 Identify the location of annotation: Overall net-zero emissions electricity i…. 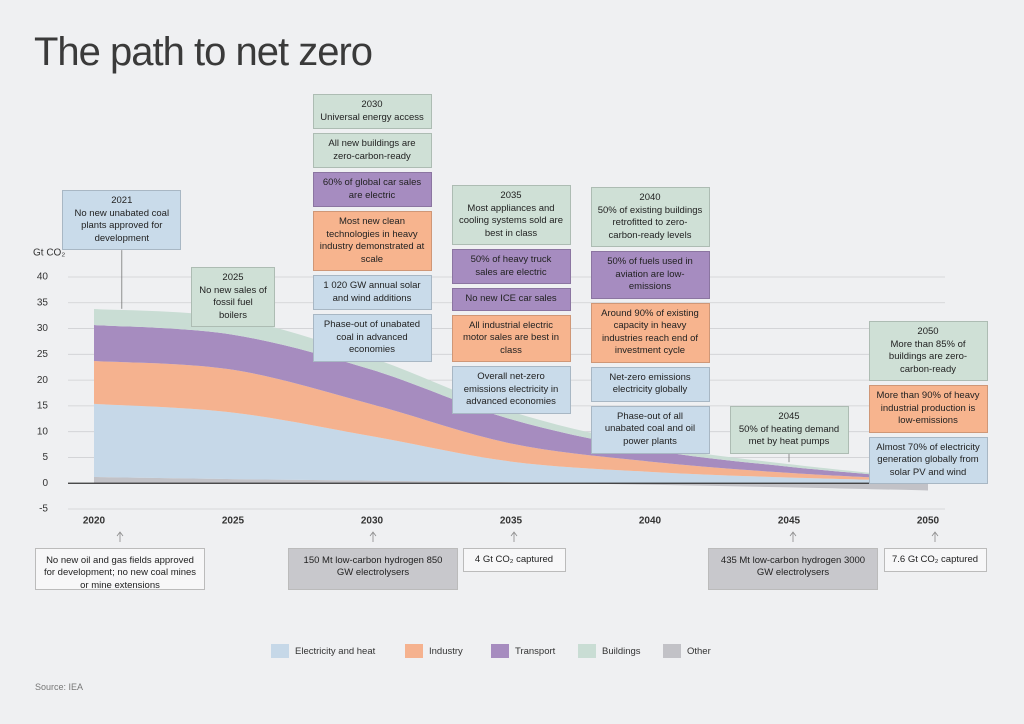
(511, 390).